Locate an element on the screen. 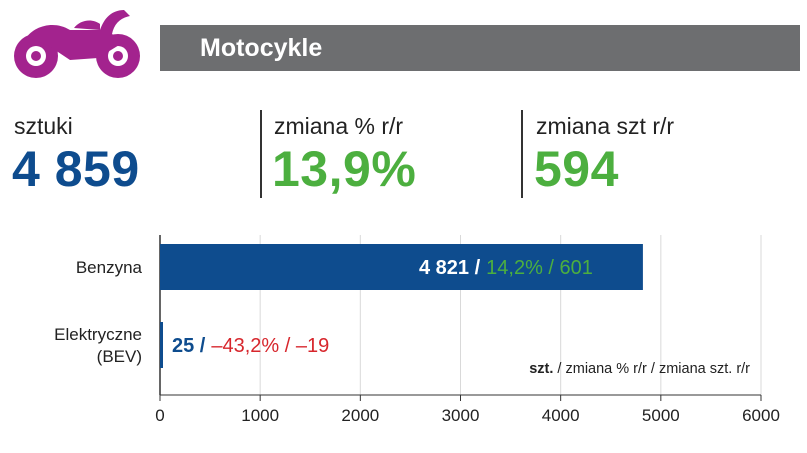 The width and height of the screenshot is (807, 453). kpi-units-value: 4 859 is located at coordinates (76, 169).